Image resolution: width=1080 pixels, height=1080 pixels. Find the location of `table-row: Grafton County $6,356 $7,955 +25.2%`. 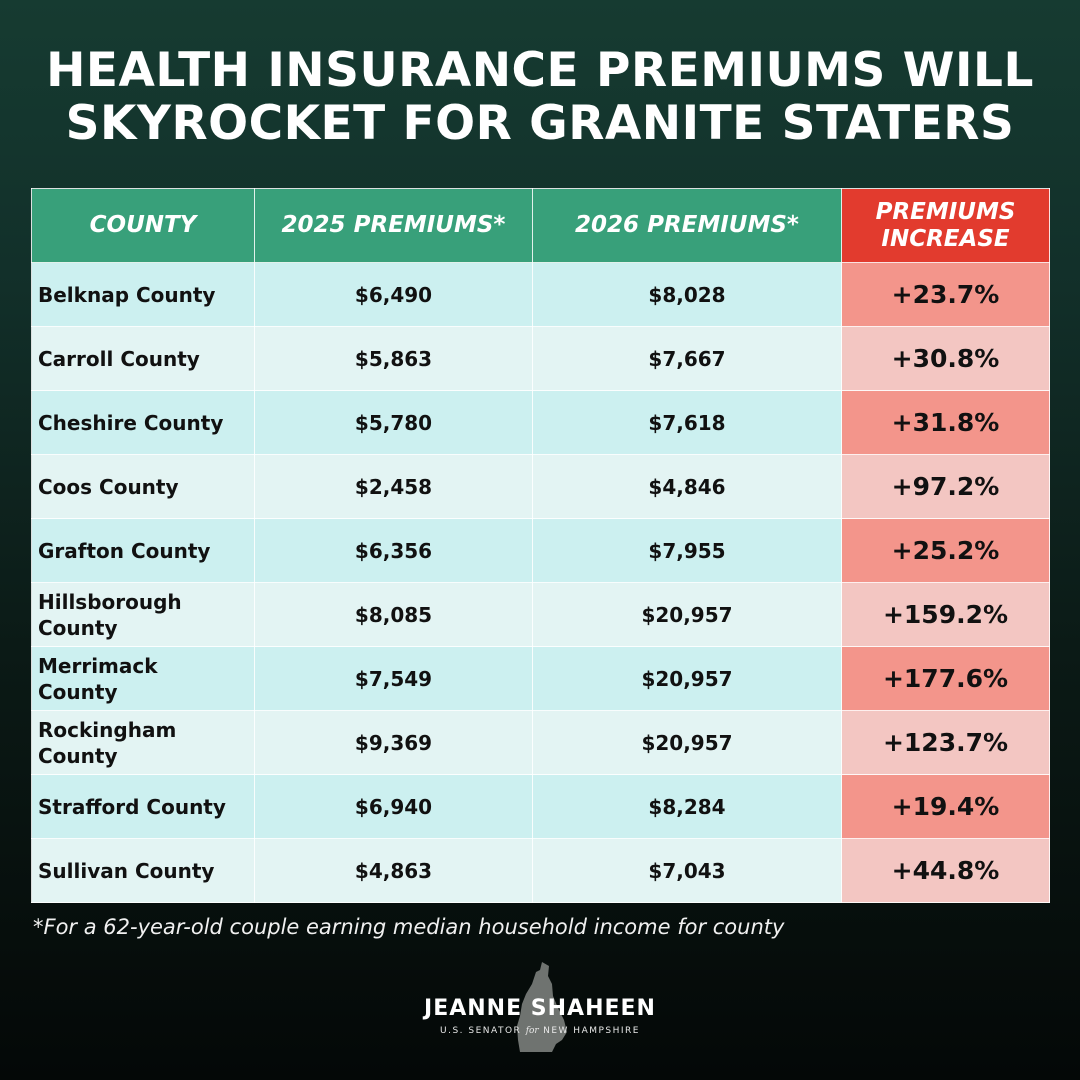

table-row: Grafton County $6,356 $7,955 +25.2% is located at coordinates (540, 550).